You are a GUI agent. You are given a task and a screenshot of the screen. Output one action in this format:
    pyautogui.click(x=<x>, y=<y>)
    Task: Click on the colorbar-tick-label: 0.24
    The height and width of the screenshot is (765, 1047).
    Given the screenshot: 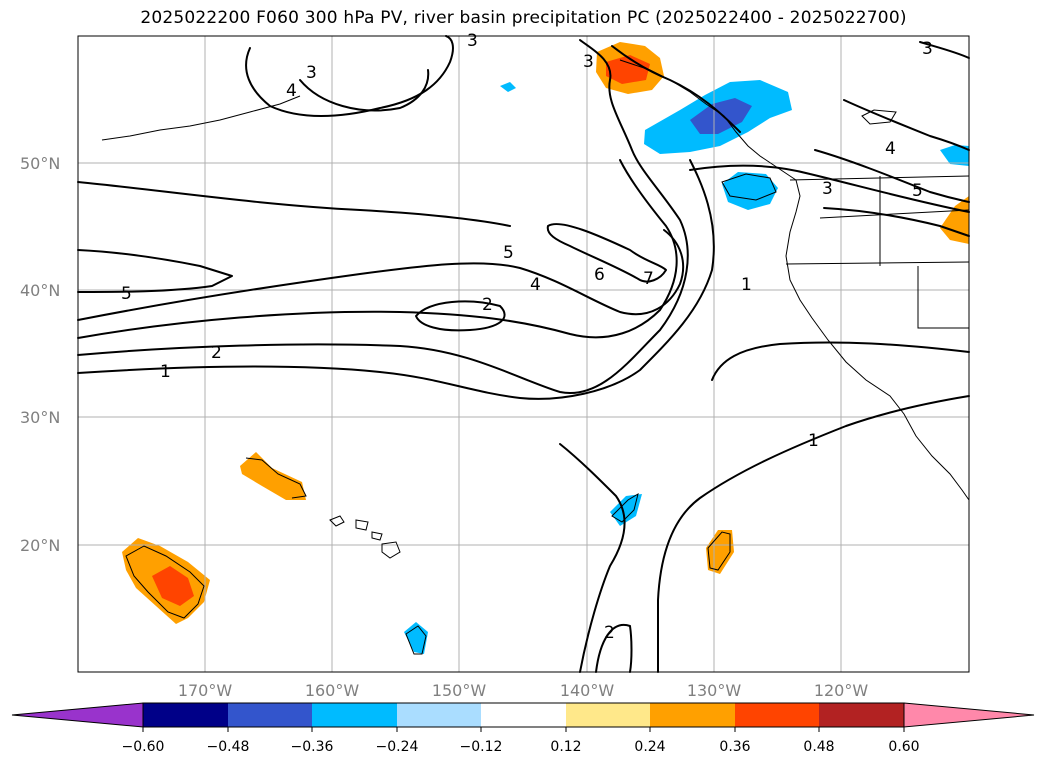 What is the action you would take?
    pyautogui.click(x=649, y=747)
    